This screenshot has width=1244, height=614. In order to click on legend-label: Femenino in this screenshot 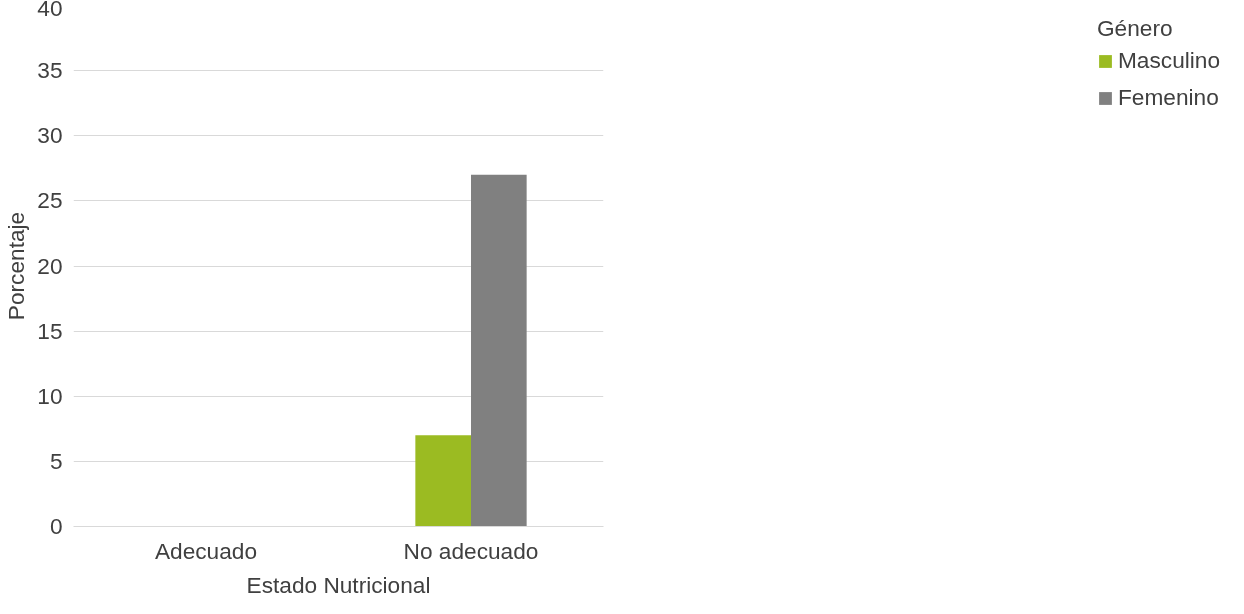, I will do `click(1168, 97)`.